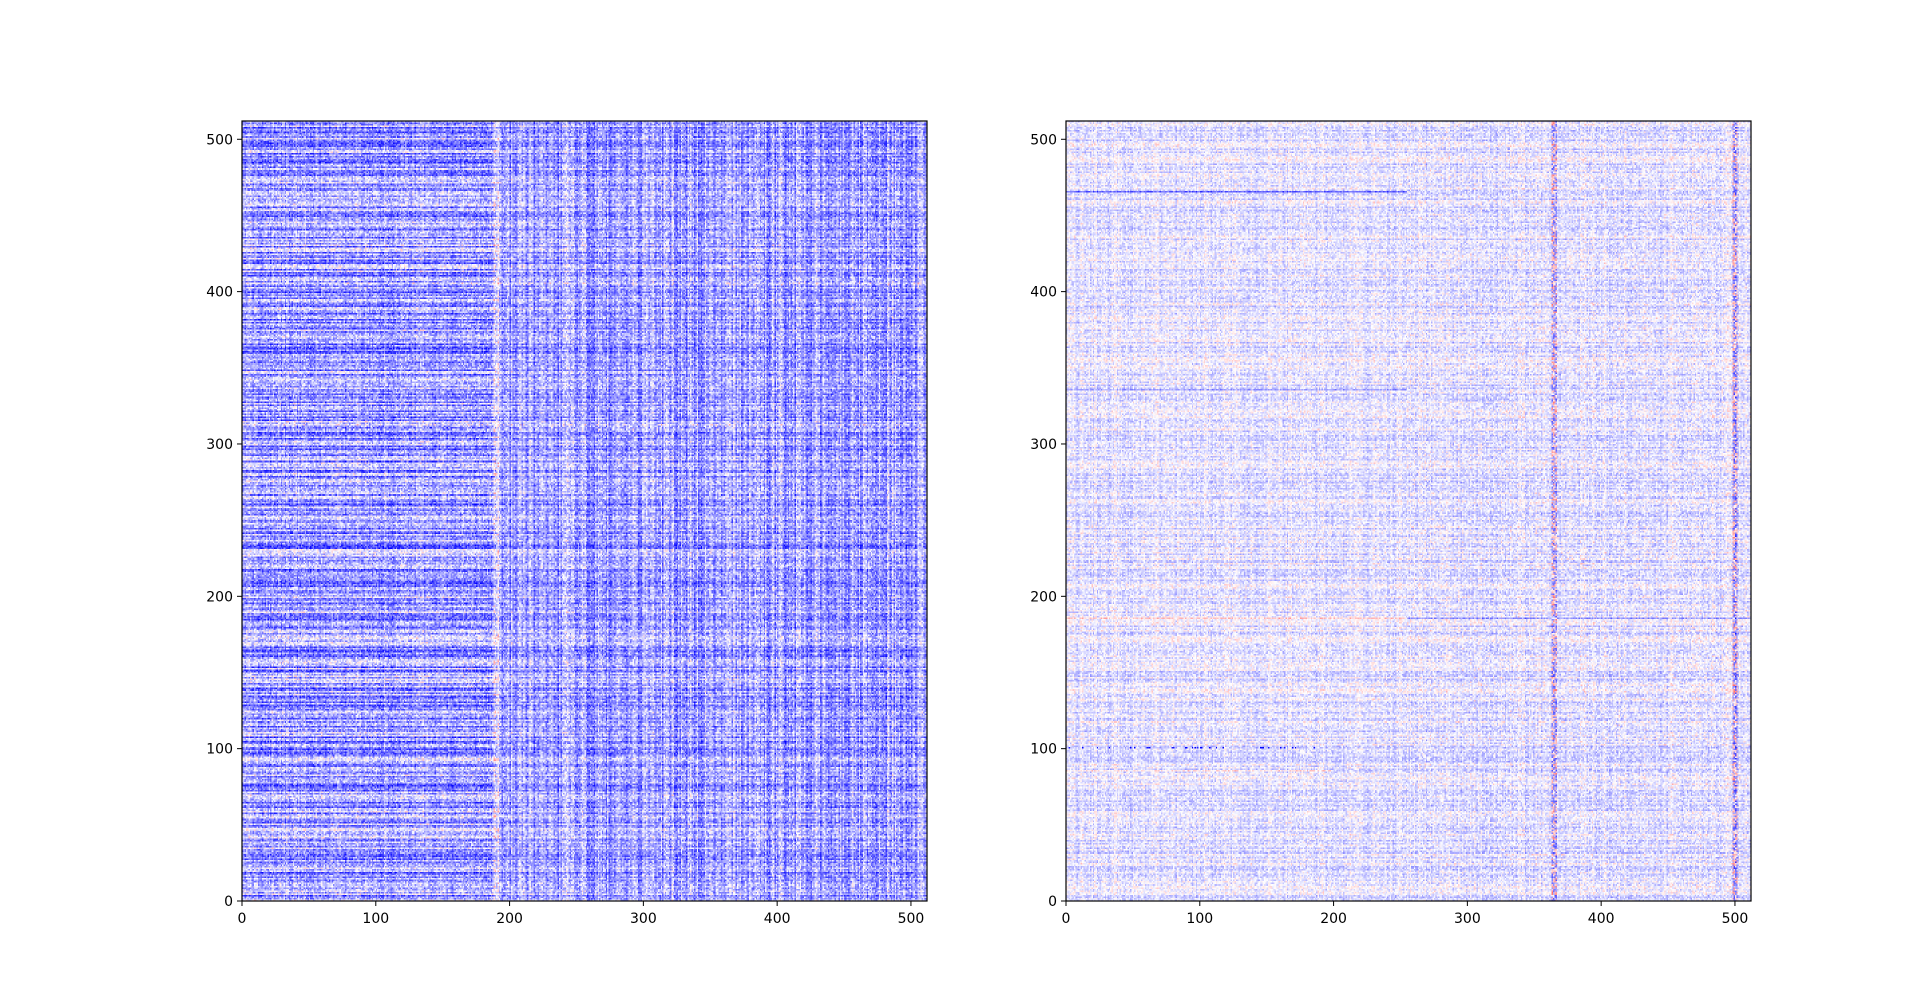 This screenshot has height=1001, width=1920. What do you see at coordinates (219, 445) in the screenshot?
I see `heatmap-left-ytick-label: 300` at bounding box center [219, 445].